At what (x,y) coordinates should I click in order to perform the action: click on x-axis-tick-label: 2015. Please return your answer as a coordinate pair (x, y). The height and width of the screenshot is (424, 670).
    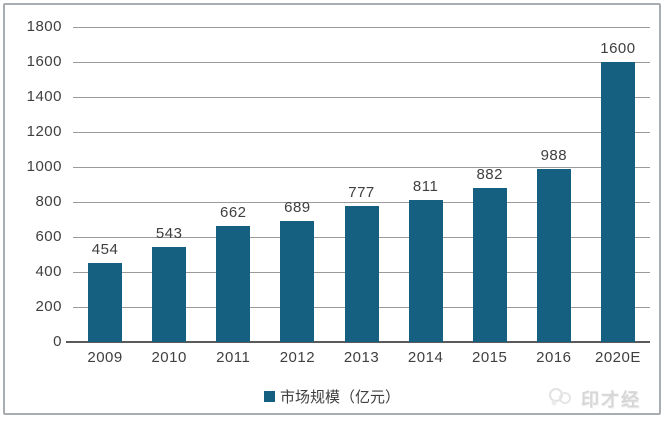
    Looking at the image, I should click on (490, 357).